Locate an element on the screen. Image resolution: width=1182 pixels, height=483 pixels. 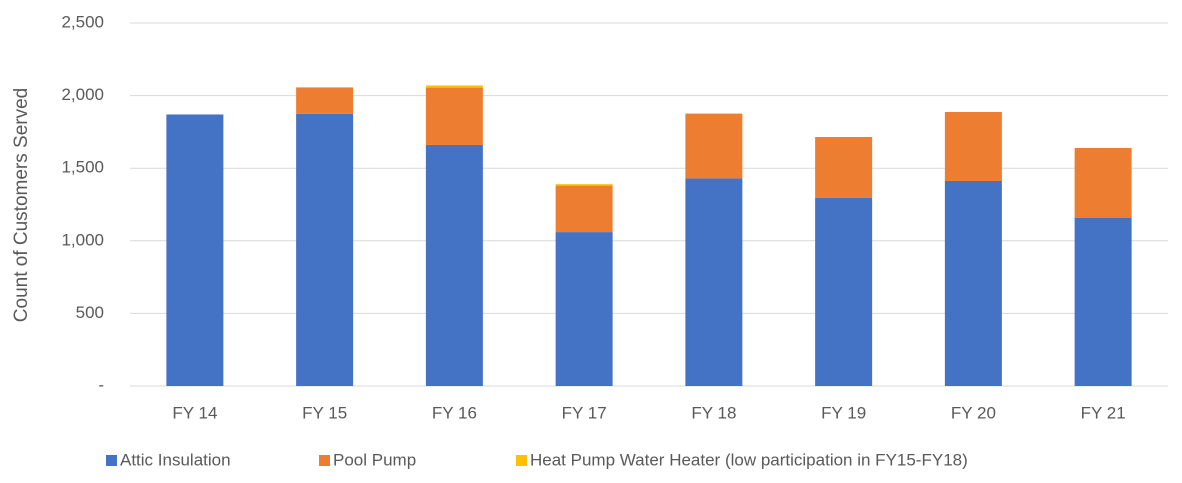
x-tick-label: FY 18 is located at coordinates (713, 412).